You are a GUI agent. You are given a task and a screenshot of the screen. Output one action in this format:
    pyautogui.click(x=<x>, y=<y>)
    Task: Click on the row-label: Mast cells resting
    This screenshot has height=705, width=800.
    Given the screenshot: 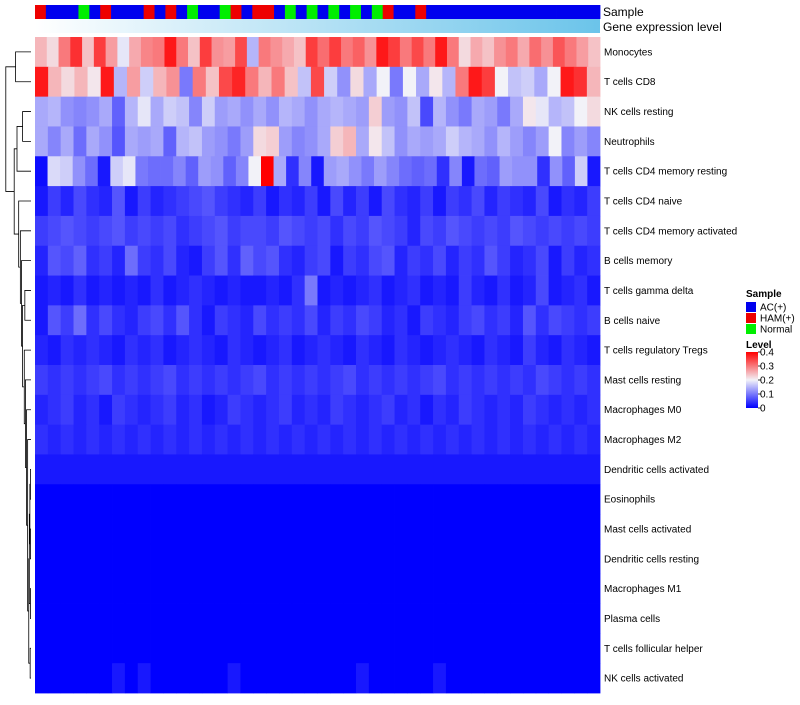 What is the action you would take?
    pyautogui.click(x=642, y=380)
    